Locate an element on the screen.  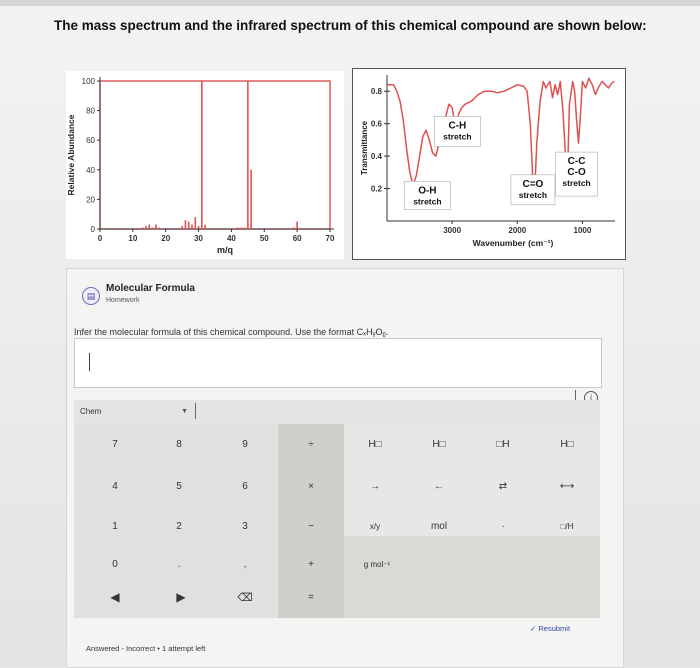
operator-area is located at coordinates (311, 521).